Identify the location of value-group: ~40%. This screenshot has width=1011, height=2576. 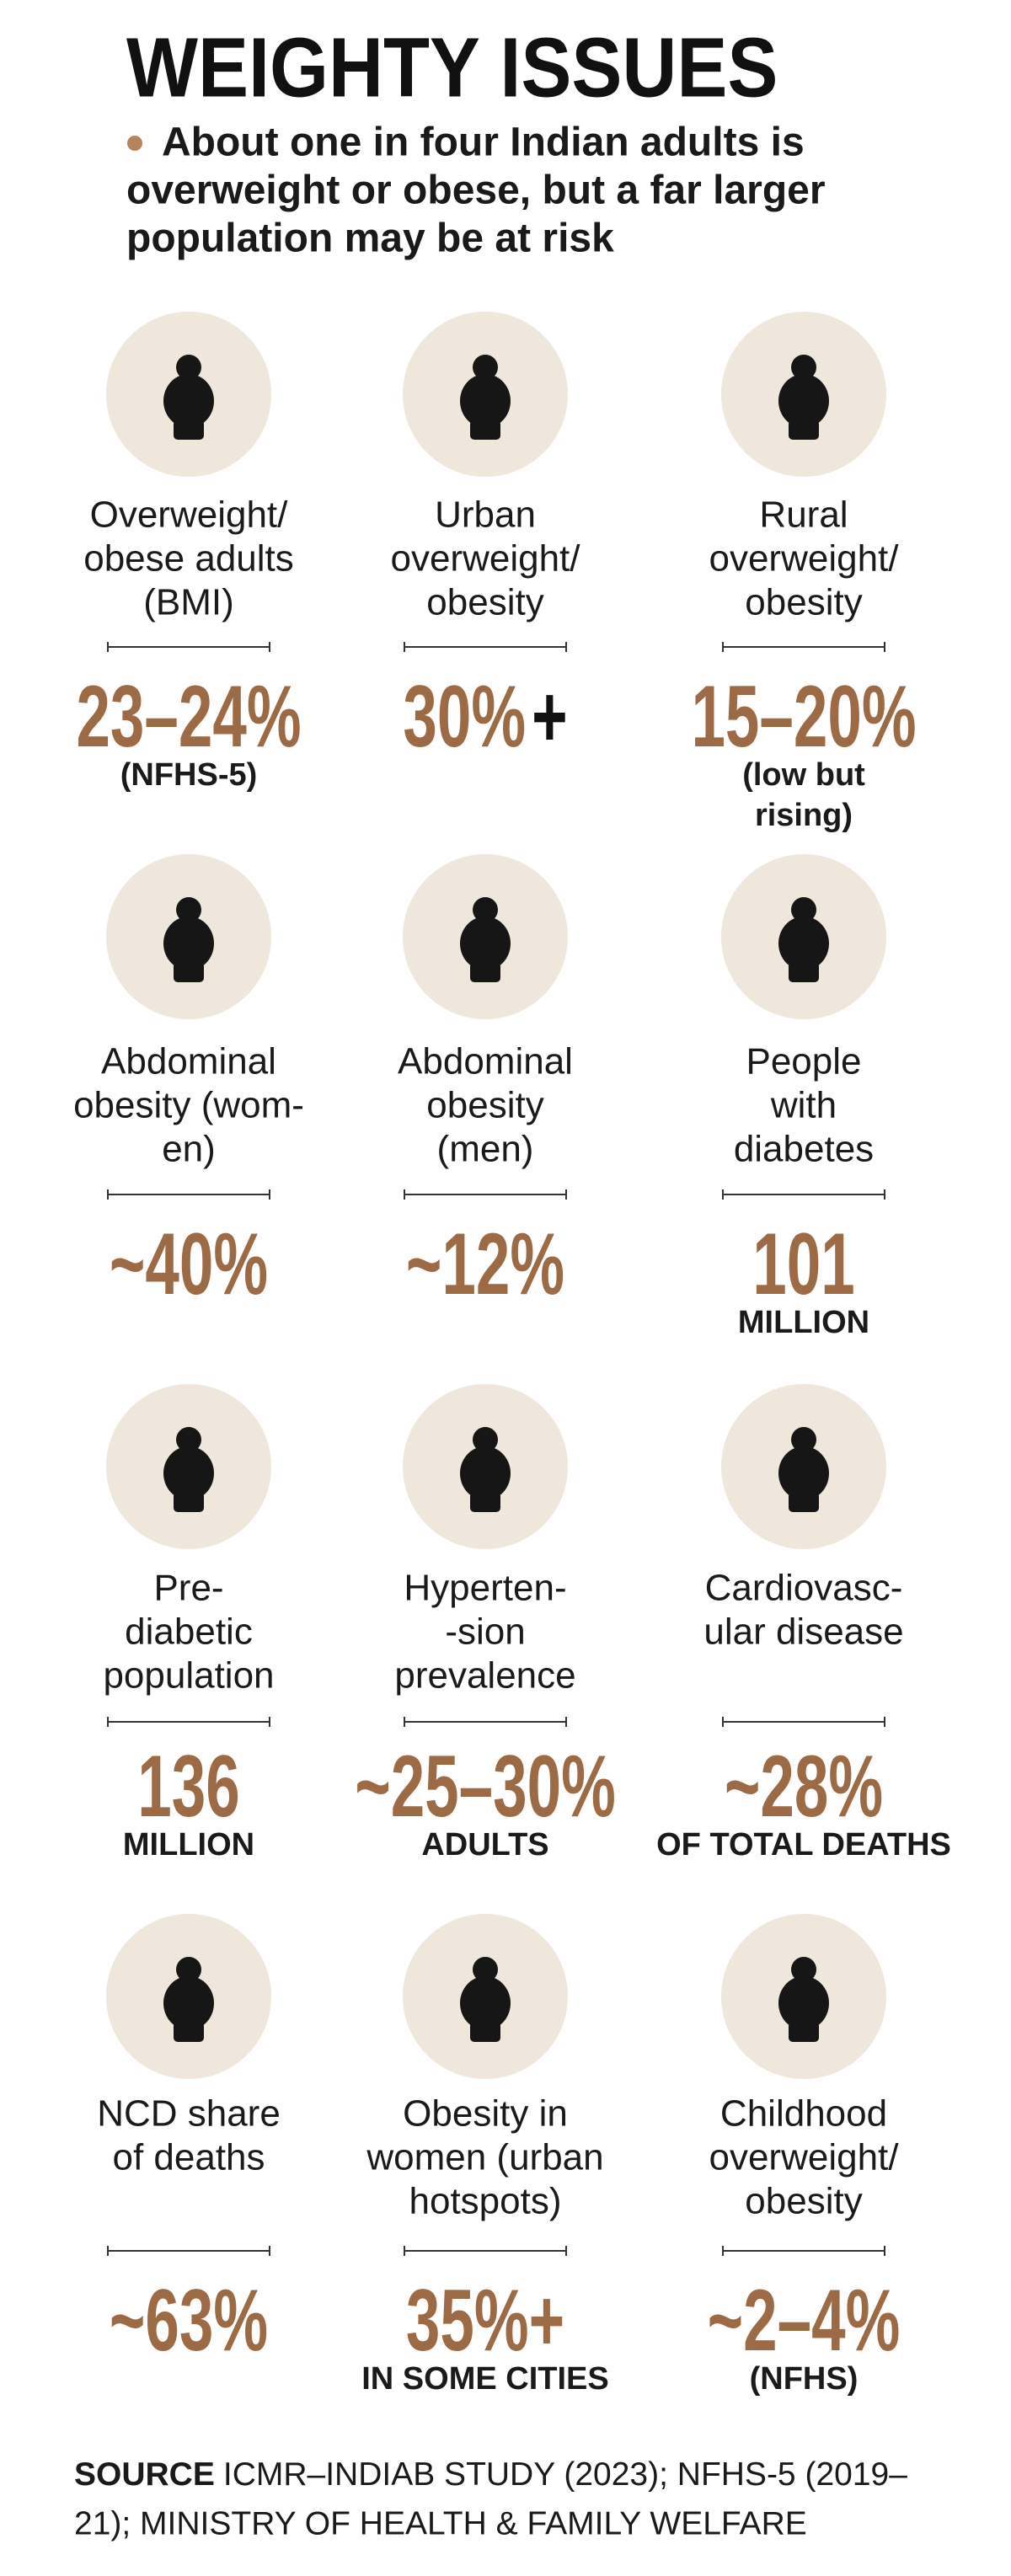
(189, 1264).